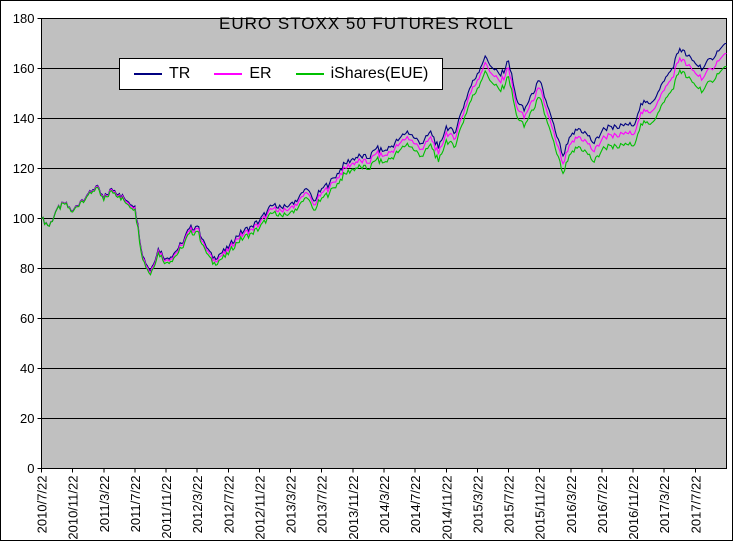  I want to click on x-tick-label: 2011/3/22, so click(104, 504).